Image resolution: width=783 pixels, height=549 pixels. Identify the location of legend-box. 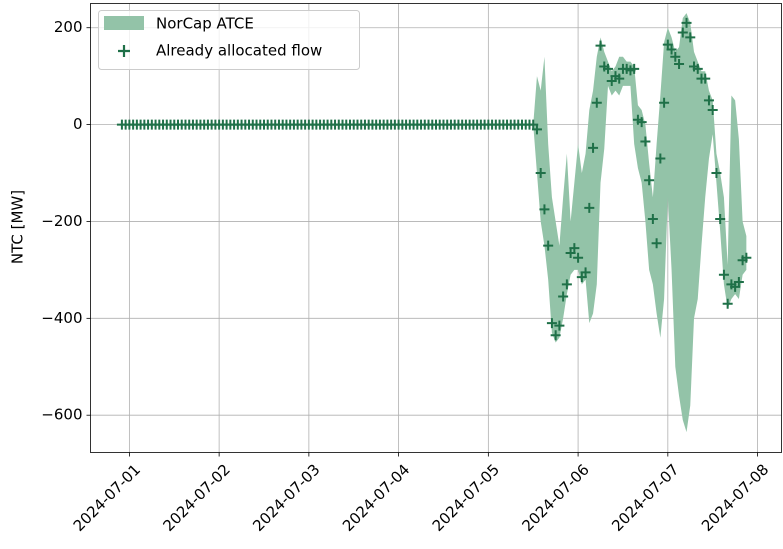
(229, 40).